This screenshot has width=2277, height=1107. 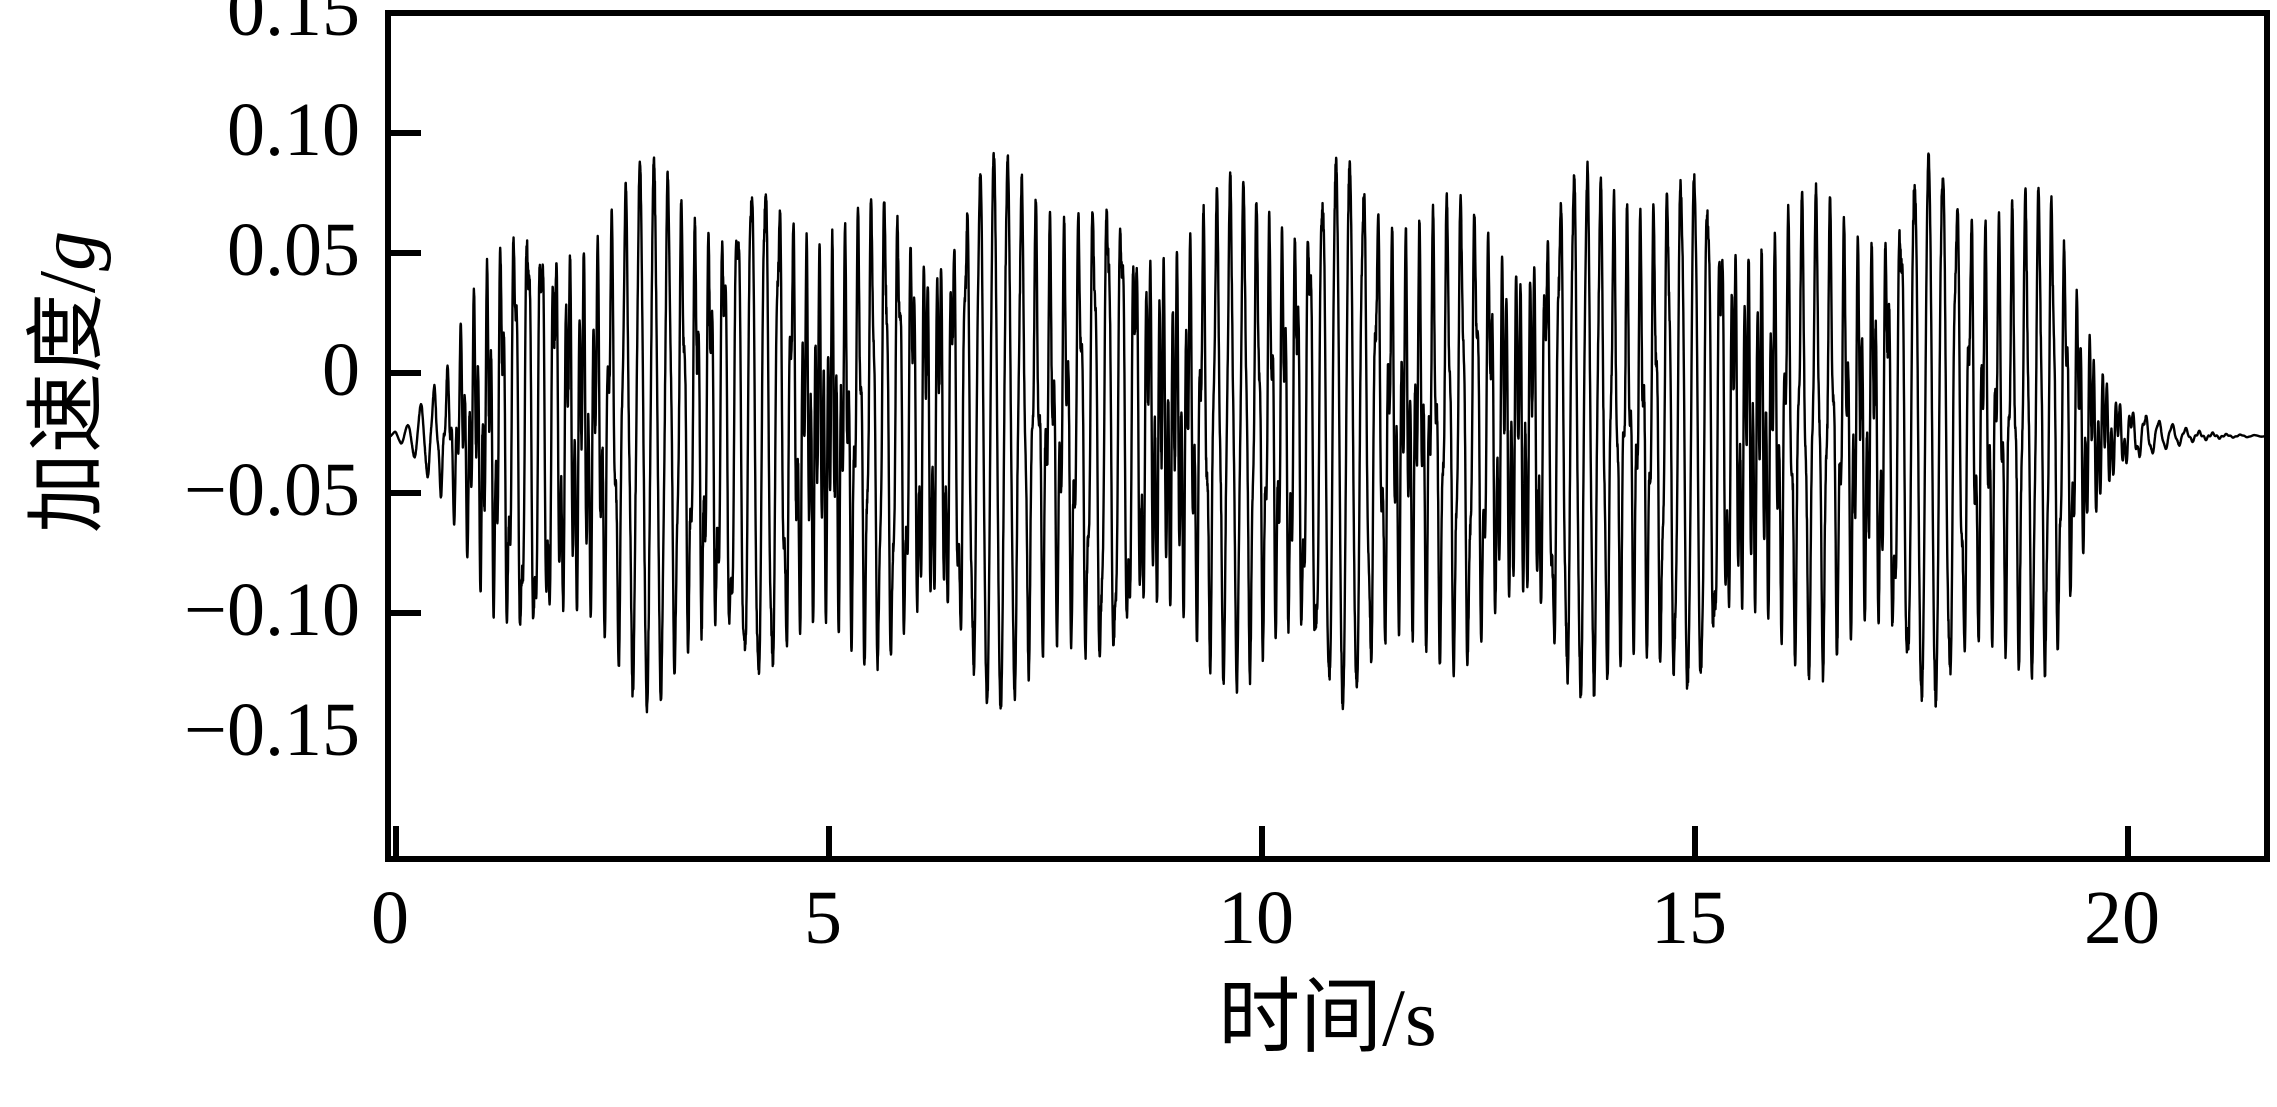 I want to click on x-tick-label-2: 10, so click(x=1256, y=918).